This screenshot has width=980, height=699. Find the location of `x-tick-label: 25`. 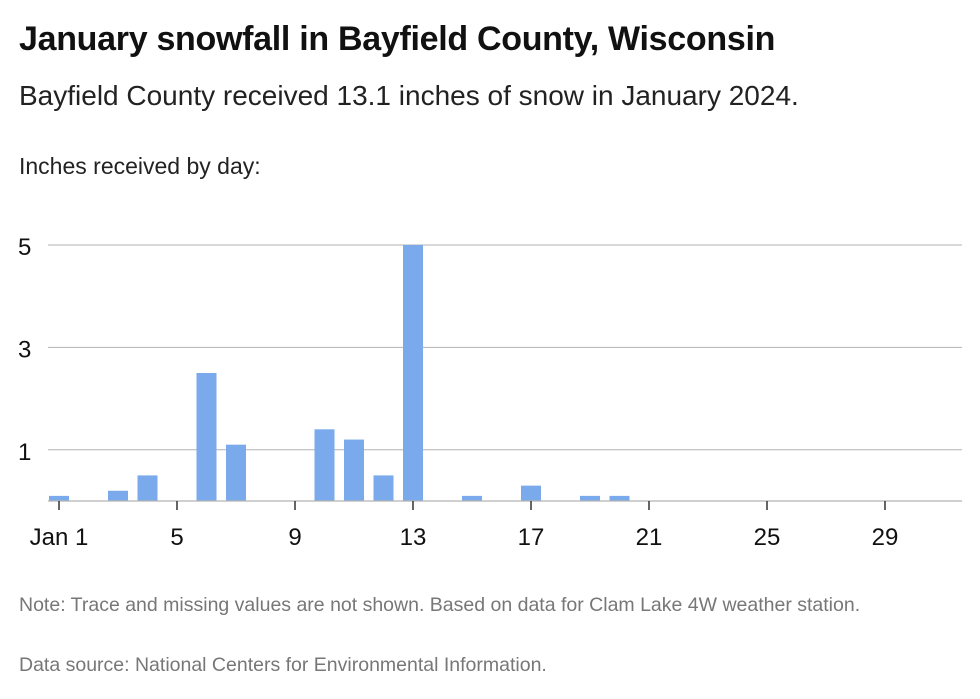

x-tick-label: 25 is located at coordinates (767, 537).